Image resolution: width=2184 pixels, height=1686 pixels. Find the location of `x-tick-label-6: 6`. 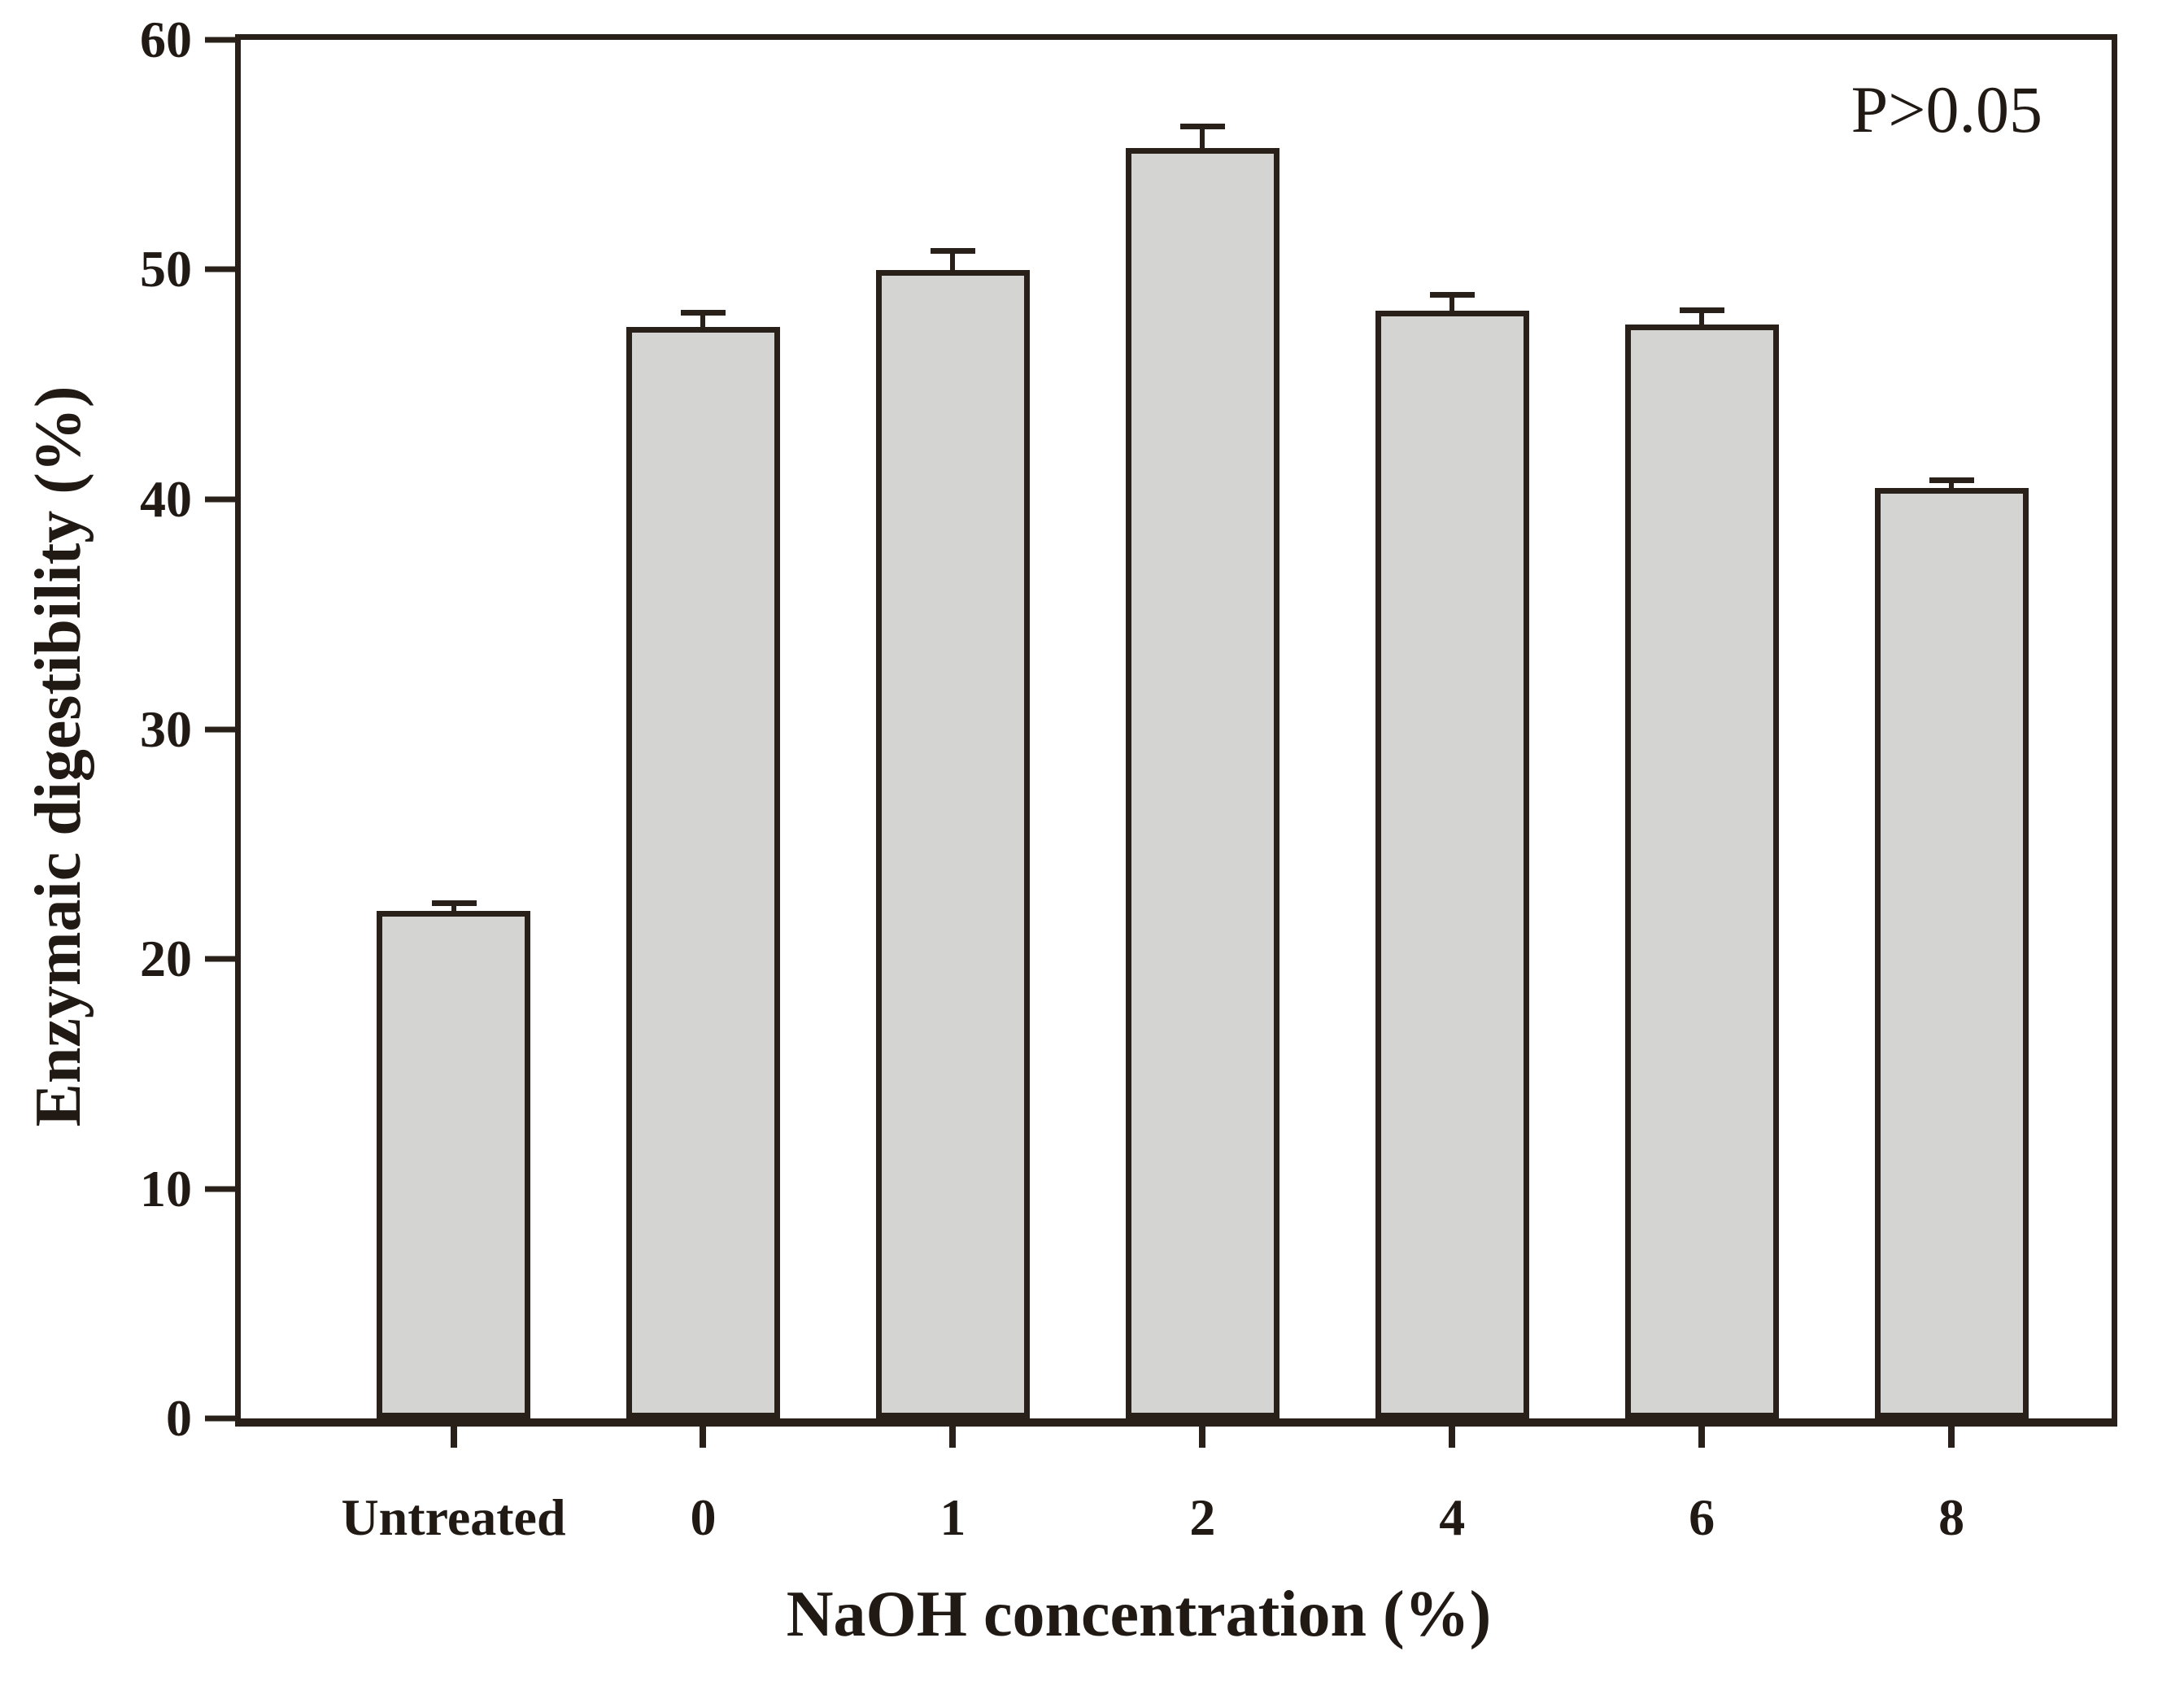

x-tick-label-6: 6 is located at coordinates (1702, 1517).